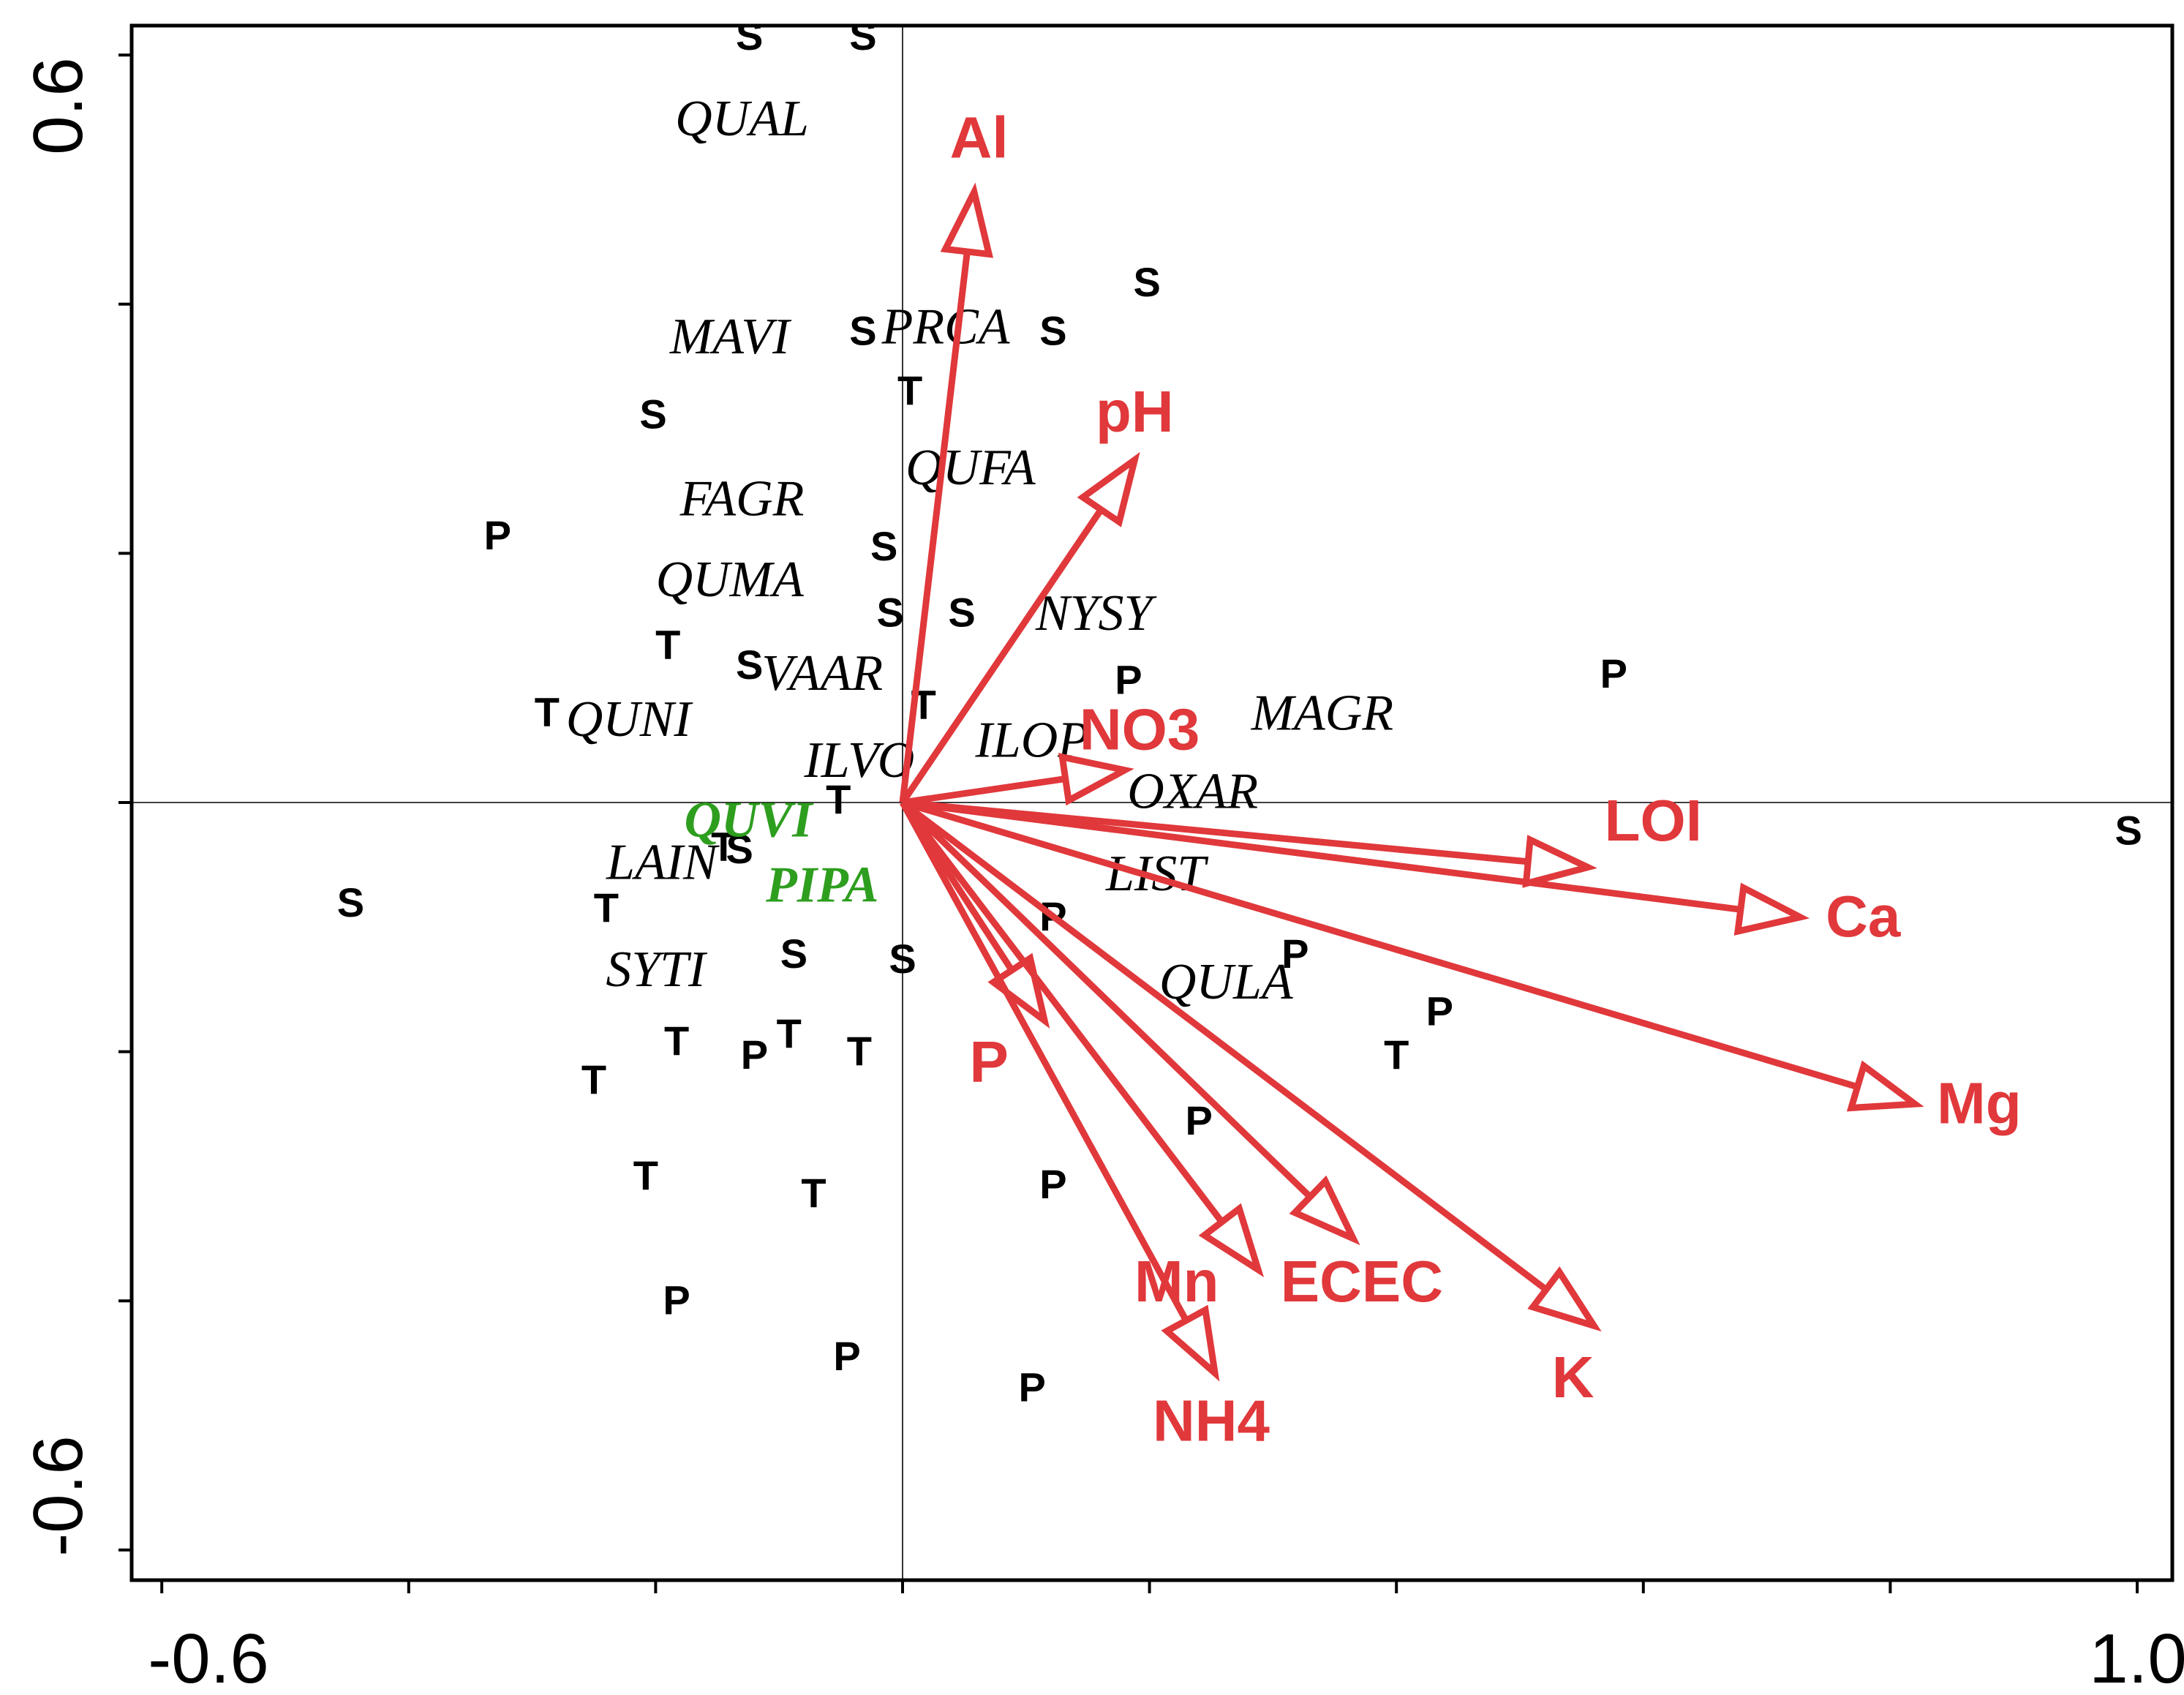 The height and width of the screenshot is (1695, 2184). What do you see at coordinates (1653, 820) in the screenshot?
I see `env-label-loi: LOI` at bounding box center [1653, 820].